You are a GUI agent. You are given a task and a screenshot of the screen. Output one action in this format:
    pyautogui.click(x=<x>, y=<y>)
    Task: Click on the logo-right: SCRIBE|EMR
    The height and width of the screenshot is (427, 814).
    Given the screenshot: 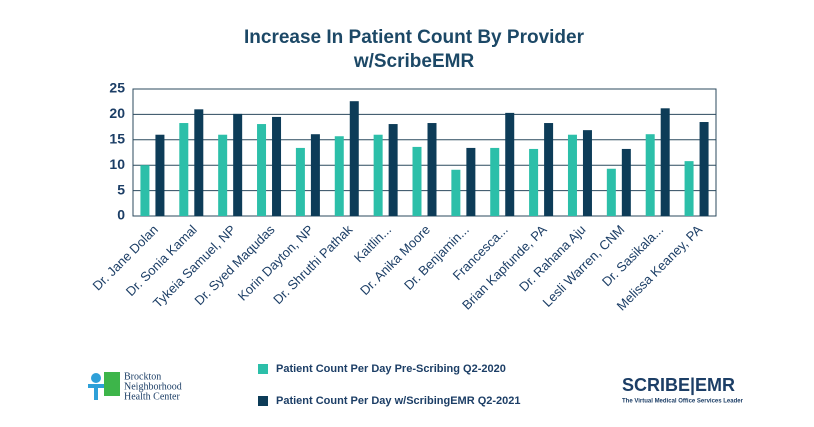 What is the action you would take?
    pyautogui.click(x=678, y=385)
    